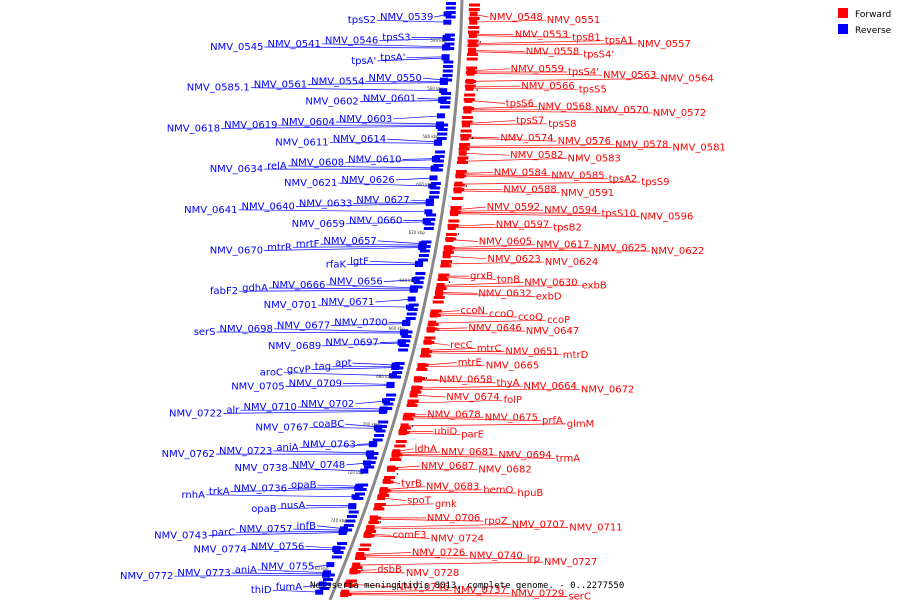 This screenshot has width=900, height=600. I want to click on reverse-gene-label: NMV_0601, so click(389, 98).